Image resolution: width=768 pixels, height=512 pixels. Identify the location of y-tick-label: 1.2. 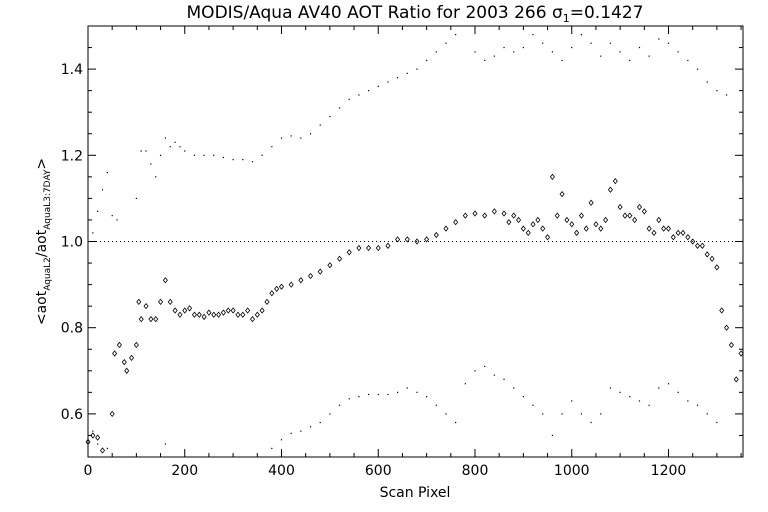
(72, 156).